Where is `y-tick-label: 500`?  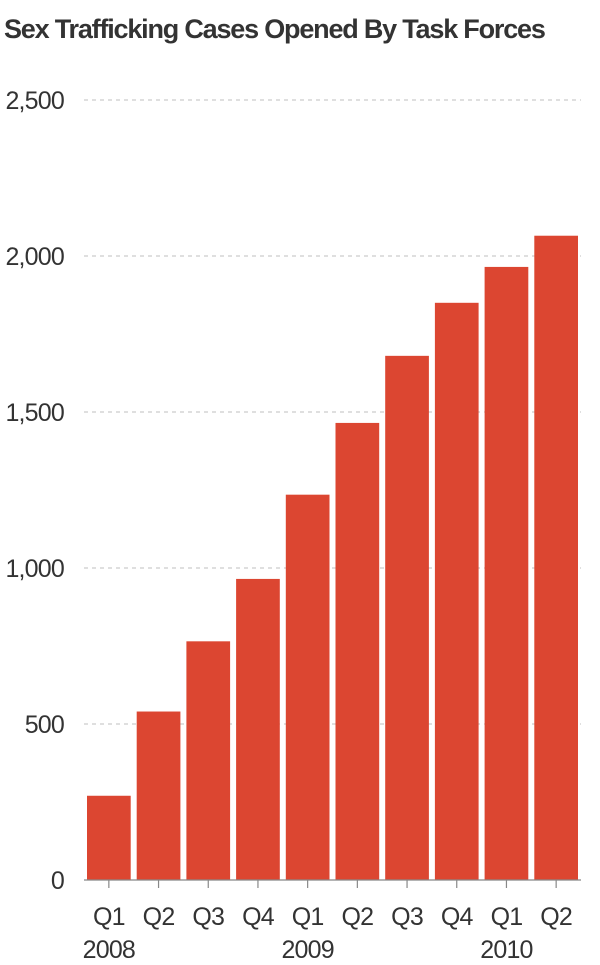 y-tick-label: 500 is located at coordinates (44, 725).